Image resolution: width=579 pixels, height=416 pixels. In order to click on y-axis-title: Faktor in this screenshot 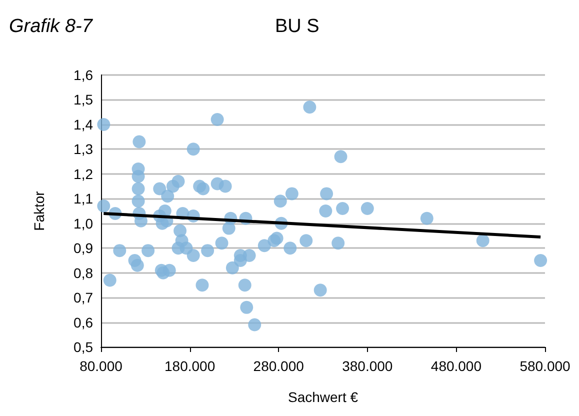, I will do `click(39, 210)`.